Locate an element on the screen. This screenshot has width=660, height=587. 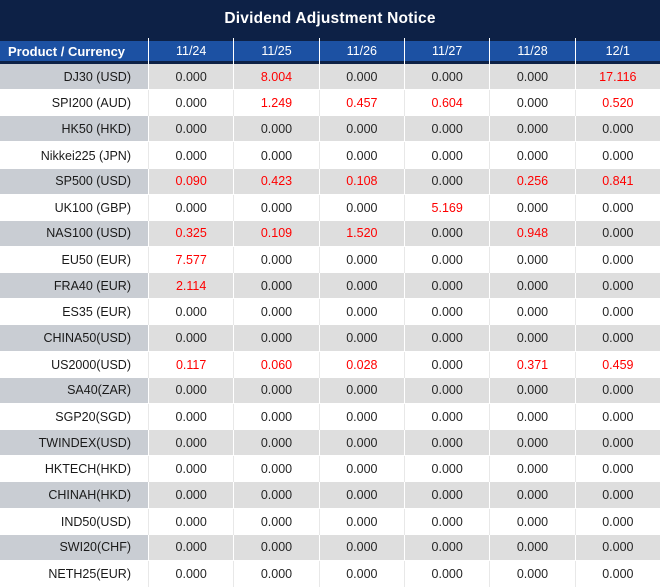
product-cell: NETH25(EUR) is located at coordinates (74, 573).